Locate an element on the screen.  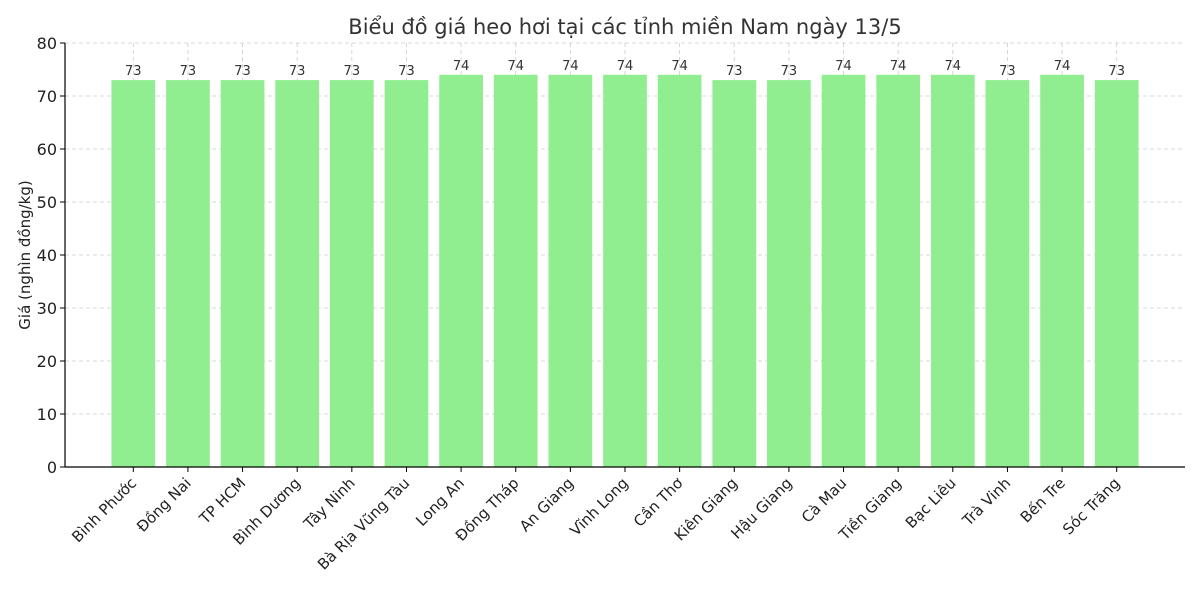
y-tick-label: 50 is located at coordinates (47, 202).